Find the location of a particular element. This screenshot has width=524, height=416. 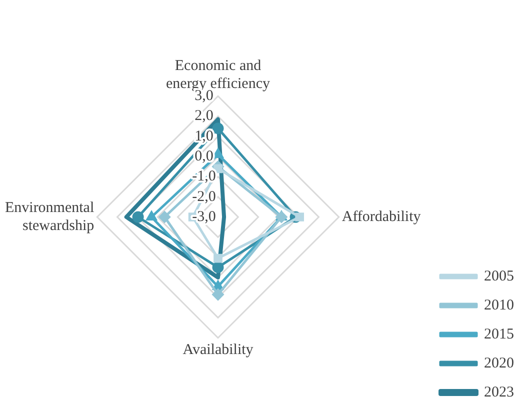

spoke-label: Availability is located at coordinates (218, 350).